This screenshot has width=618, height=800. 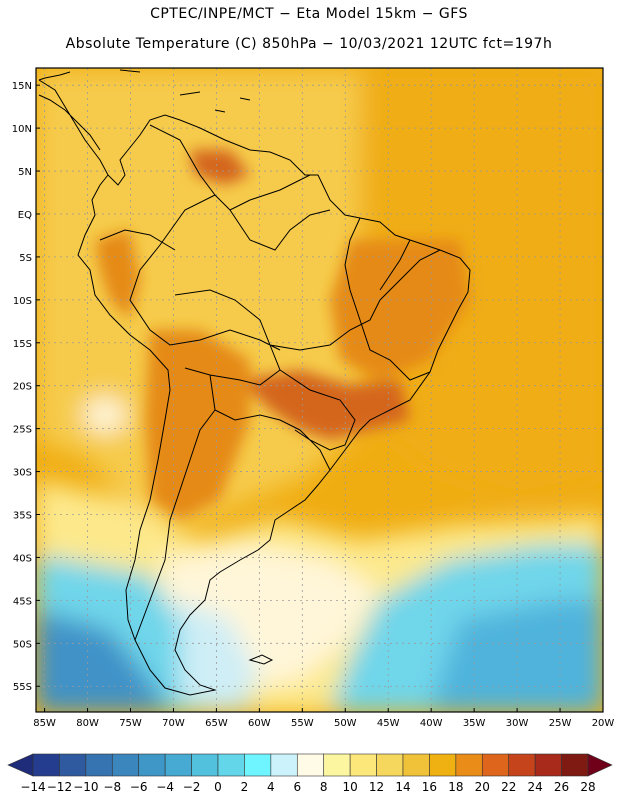 What do you see at coordinates (22, 687) in the screenshot?
I see `latitude-label: 55S` at bounding box center [22, 687].